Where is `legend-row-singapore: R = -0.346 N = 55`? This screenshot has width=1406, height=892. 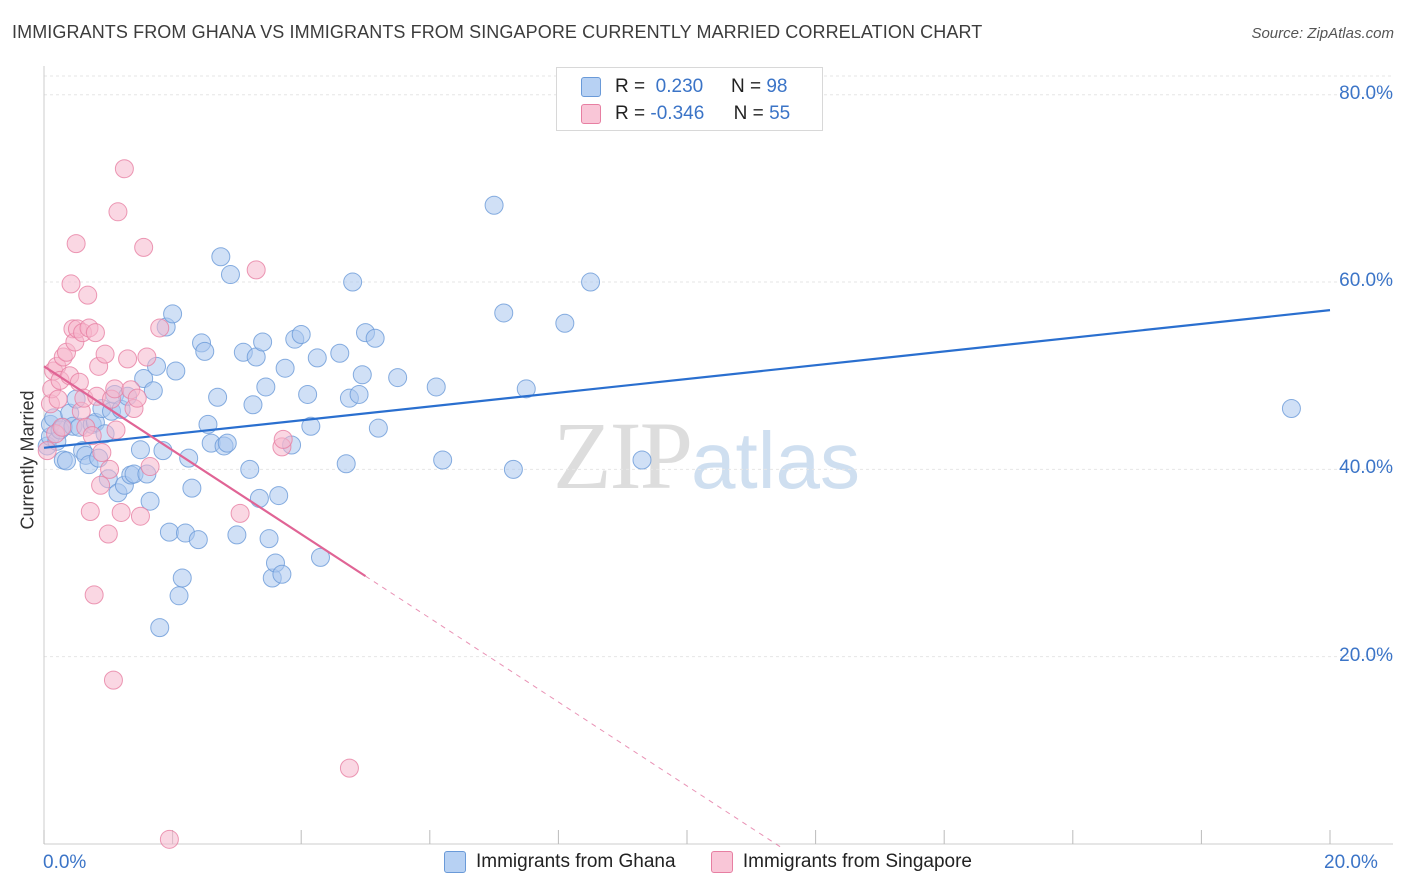
legend-row-singapore: R = -0.346 N = 55 is located at coordinates (685, 114).